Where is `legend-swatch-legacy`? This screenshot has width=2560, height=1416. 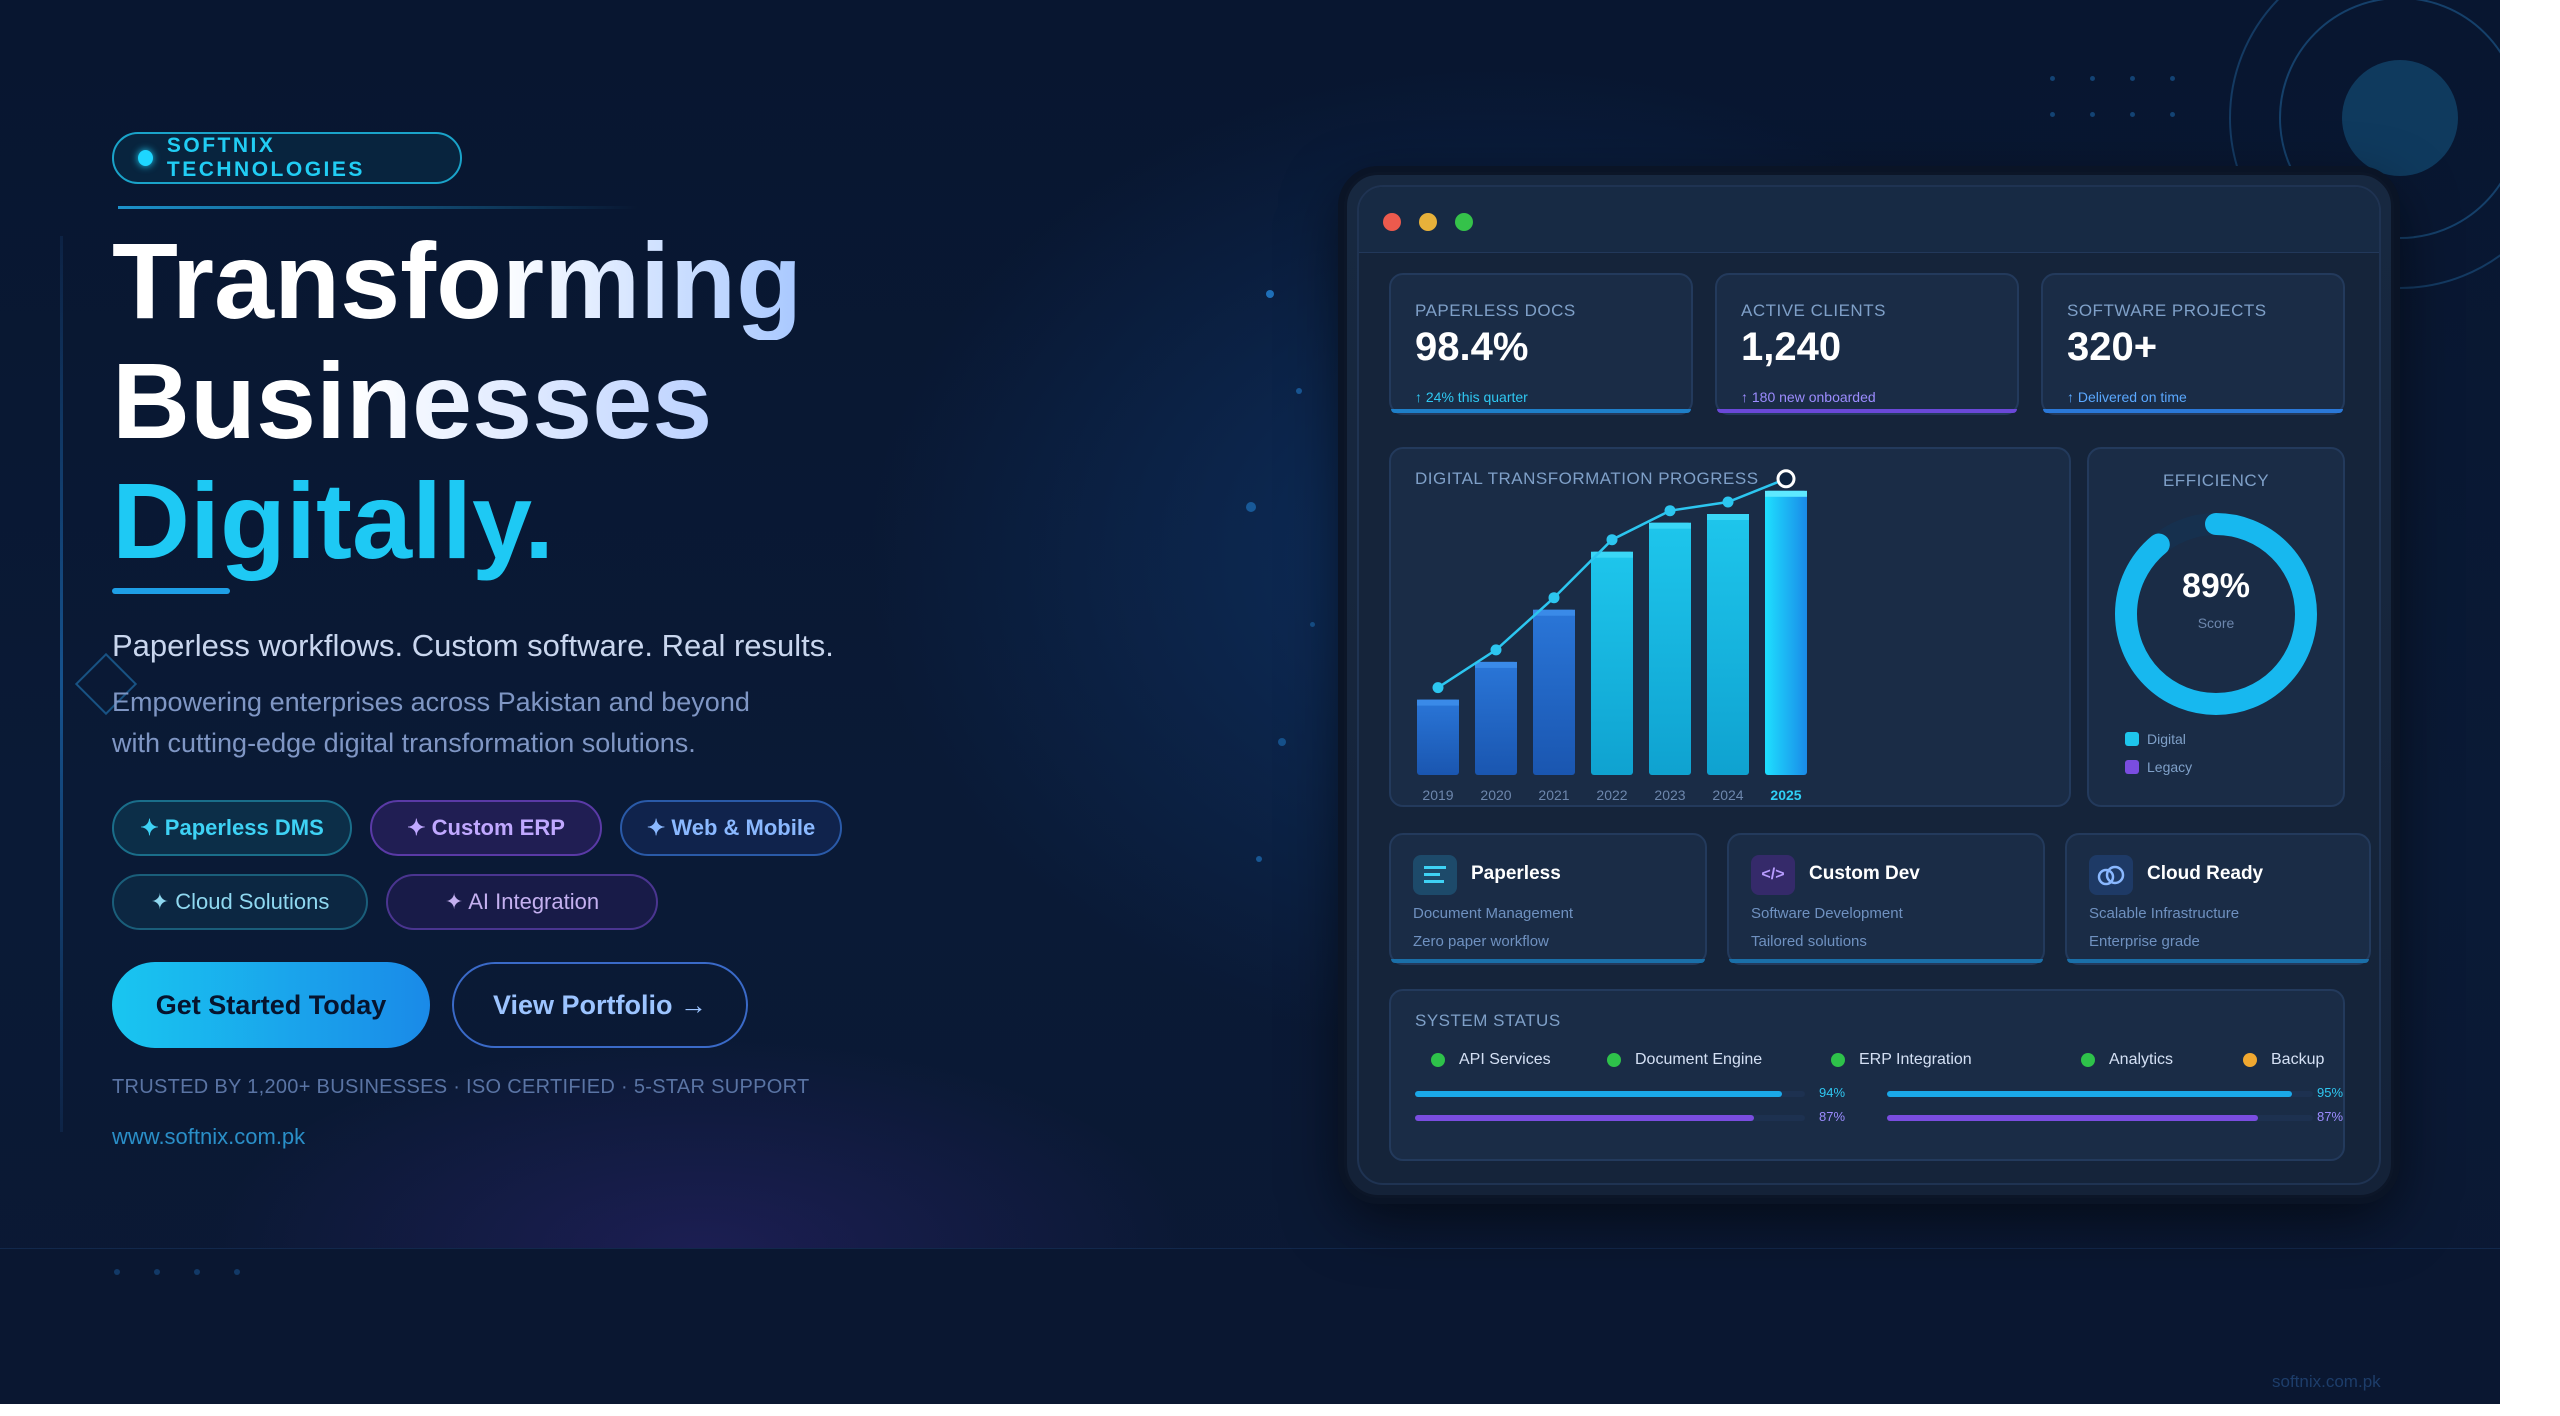 legend-swatch-legacy is located at coordinates (2132, 767).